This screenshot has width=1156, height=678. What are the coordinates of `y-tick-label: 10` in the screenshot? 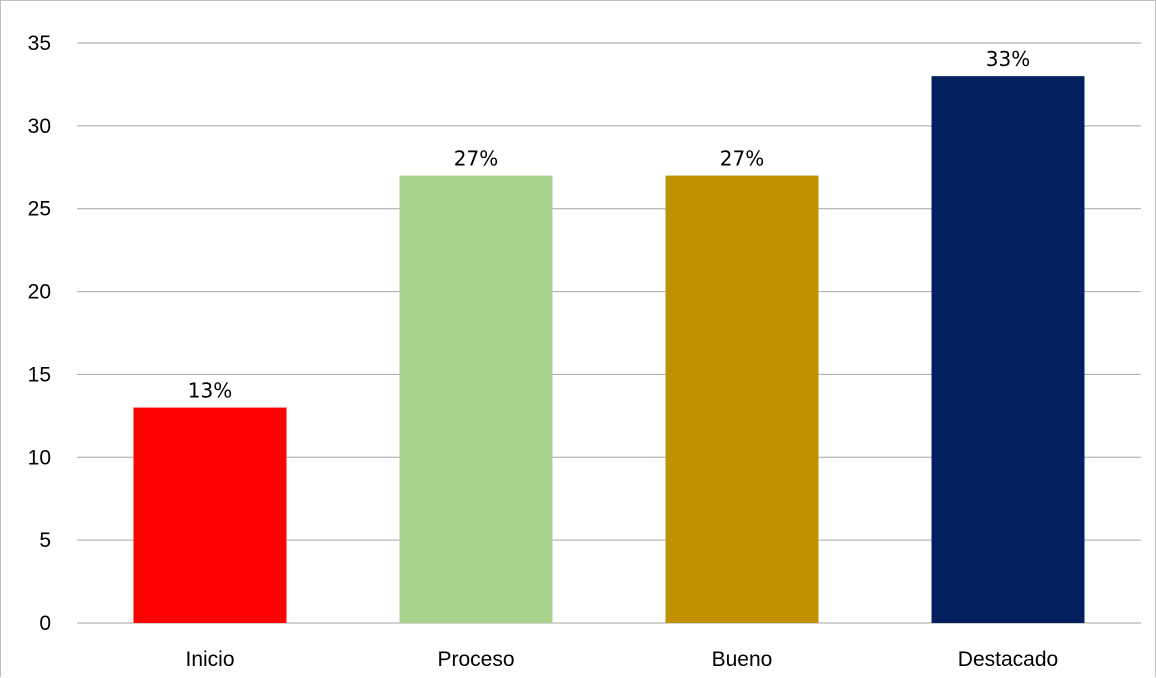 It's located at (39, 457).